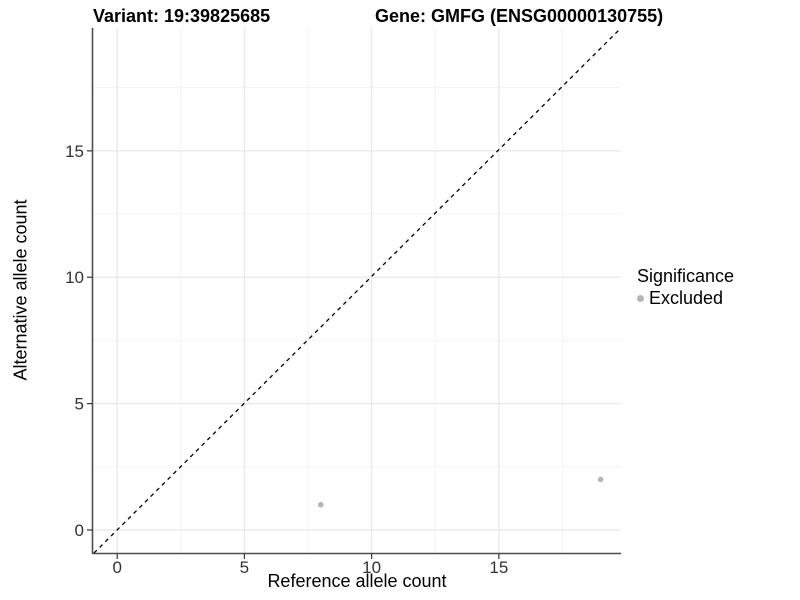 The image size is (800, 600). What do you see at coordinates (116, 567) in the screenshot?
I see `x-tick-label: 0` at bounding box center [116, 567].